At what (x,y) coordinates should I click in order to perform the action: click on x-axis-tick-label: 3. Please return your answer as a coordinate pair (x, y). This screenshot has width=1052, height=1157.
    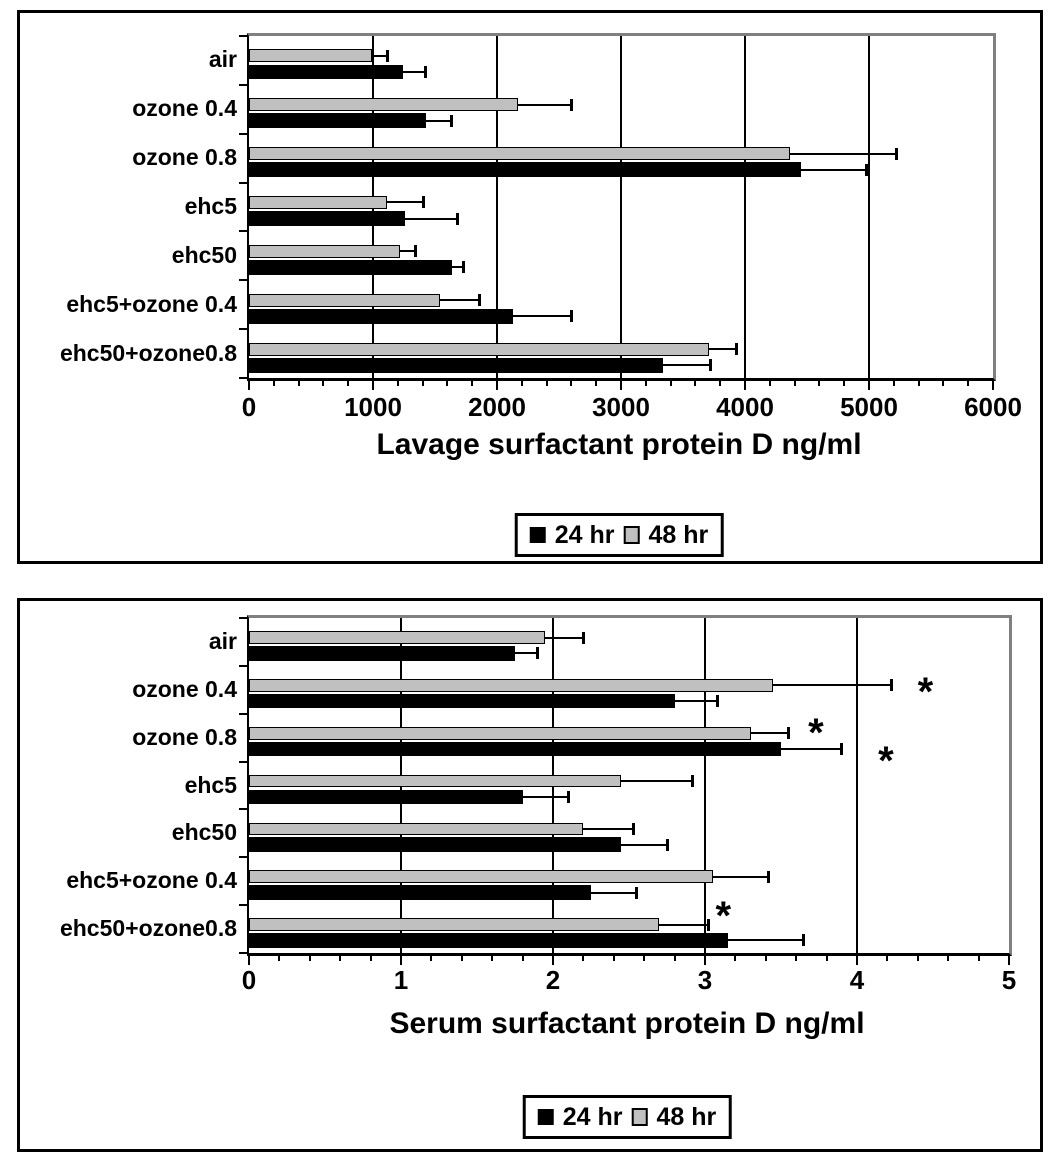
    Looking at the image, I should click on (705, 980).